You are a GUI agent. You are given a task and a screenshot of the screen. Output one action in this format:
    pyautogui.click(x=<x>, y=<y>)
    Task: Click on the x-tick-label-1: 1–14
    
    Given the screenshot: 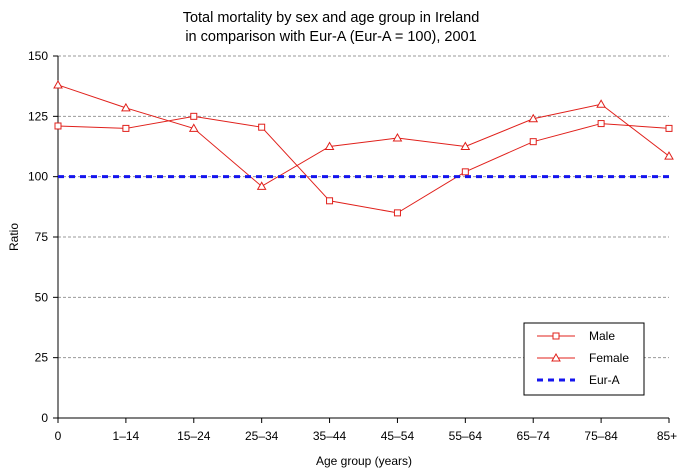 What is the action you would take?
    pyautogui.click(x=126, y=436)
    